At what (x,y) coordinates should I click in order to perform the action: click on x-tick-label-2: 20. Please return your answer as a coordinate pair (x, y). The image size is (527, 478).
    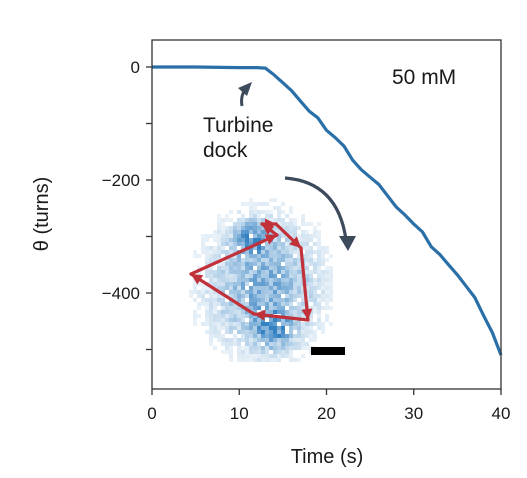
    Looking at the image, I should click on (326, 413).